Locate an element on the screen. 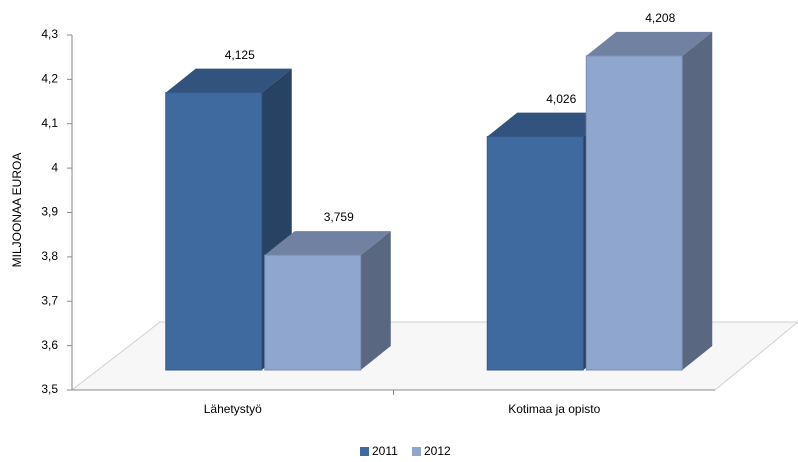  y-tick-label: 4,3 is located at coordinates (49, 34).